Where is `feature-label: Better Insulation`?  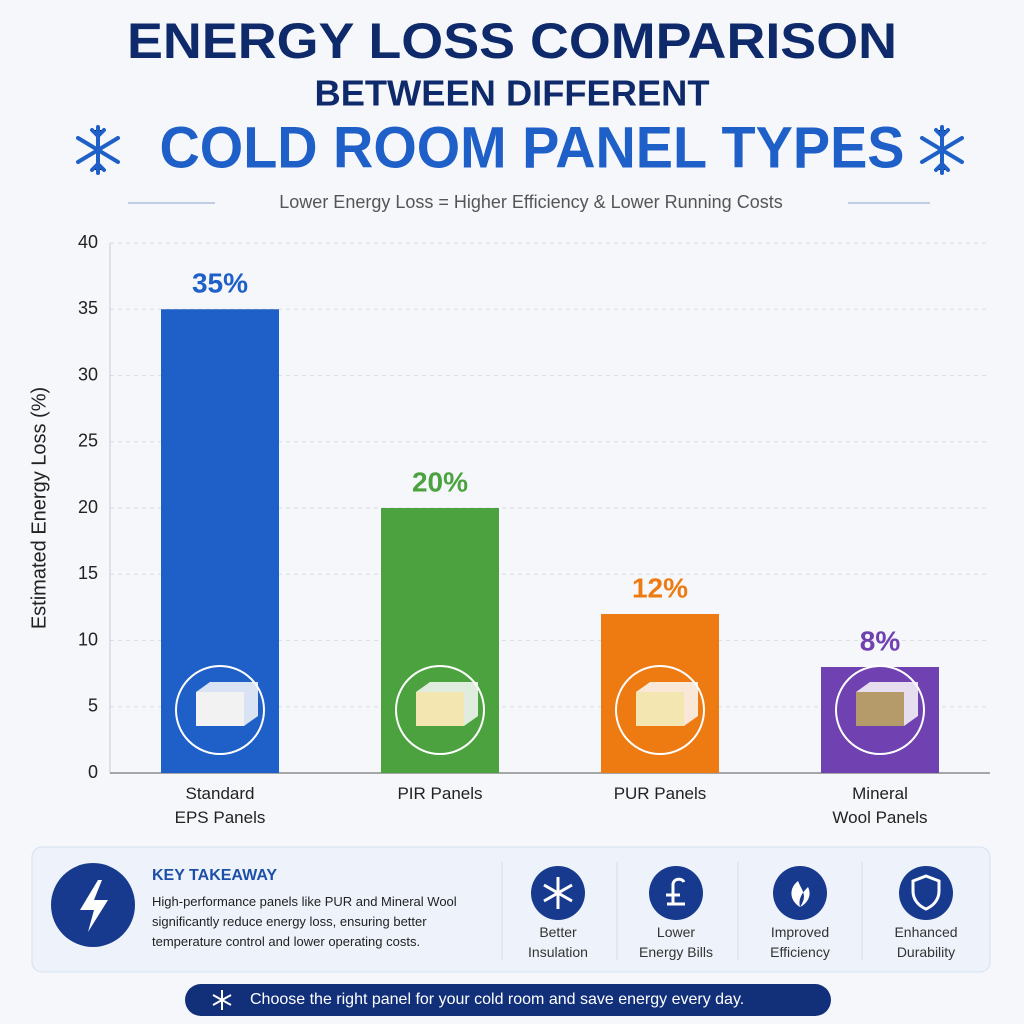
feature-label: Better Insulation is located at coordinates (558, 942).